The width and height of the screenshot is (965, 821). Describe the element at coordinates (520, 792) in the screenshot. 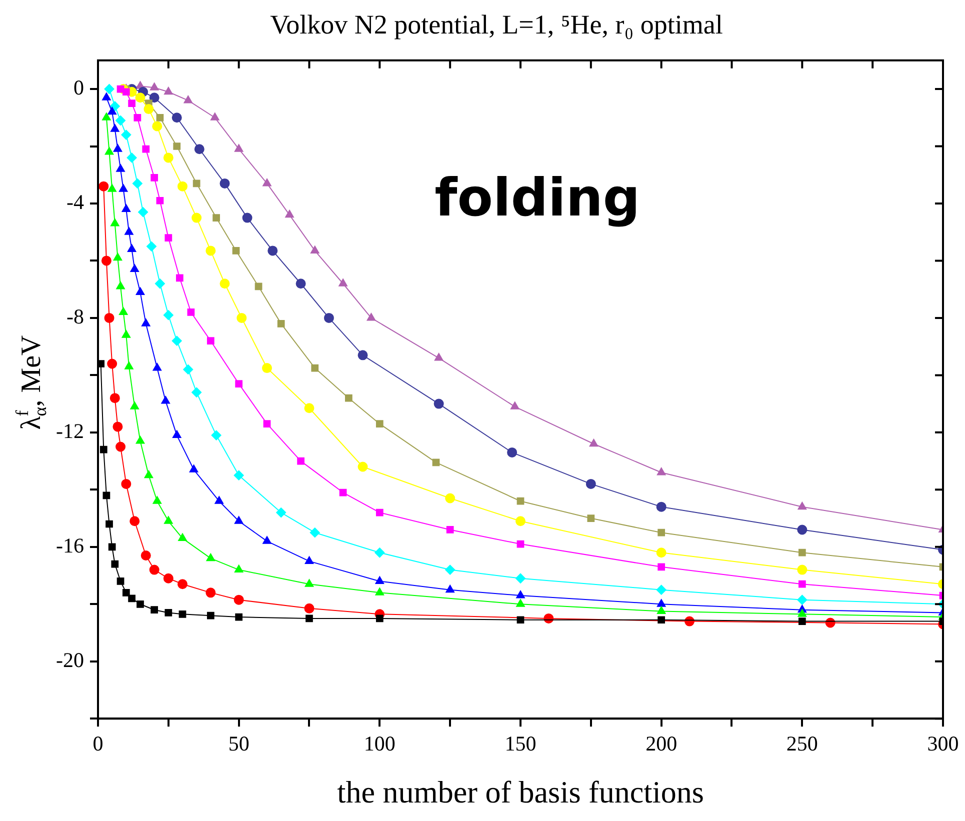

I see `x-axis-title: the number of basis functions` at that location.